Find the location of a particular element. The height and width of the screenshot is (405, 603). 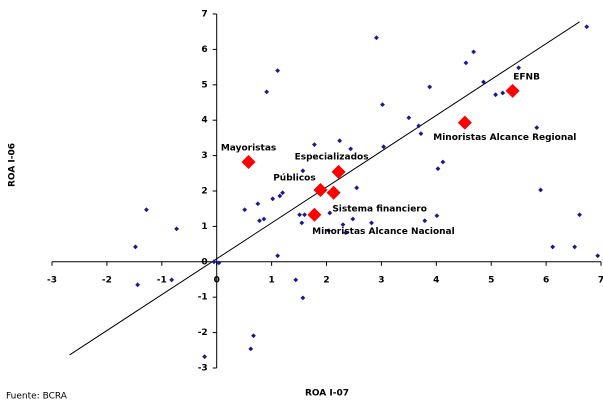

x-tick-label: 7 is located at coordinates (600, 280).